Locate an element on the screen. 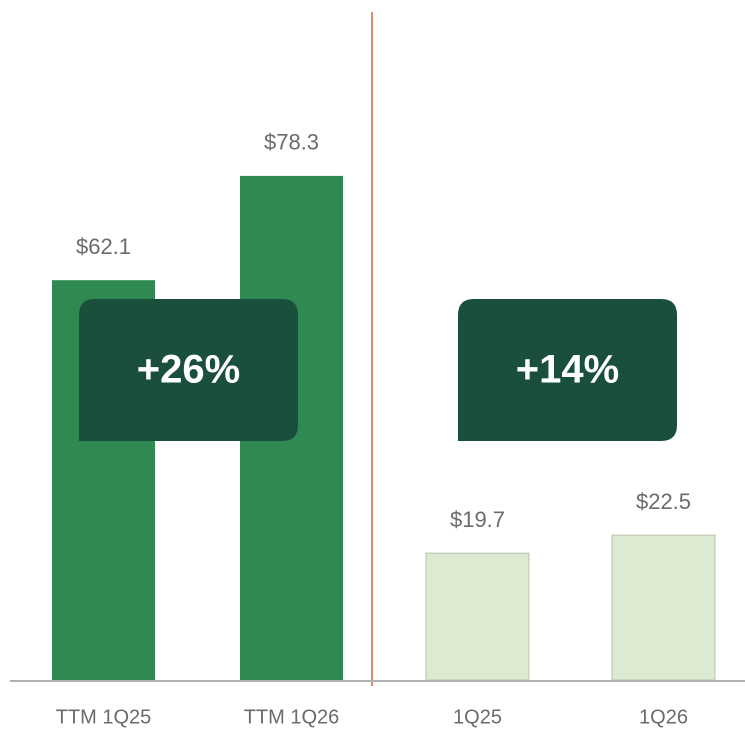  x-tick-label: TTM 1Q25 is located at coordinates (104, 717).